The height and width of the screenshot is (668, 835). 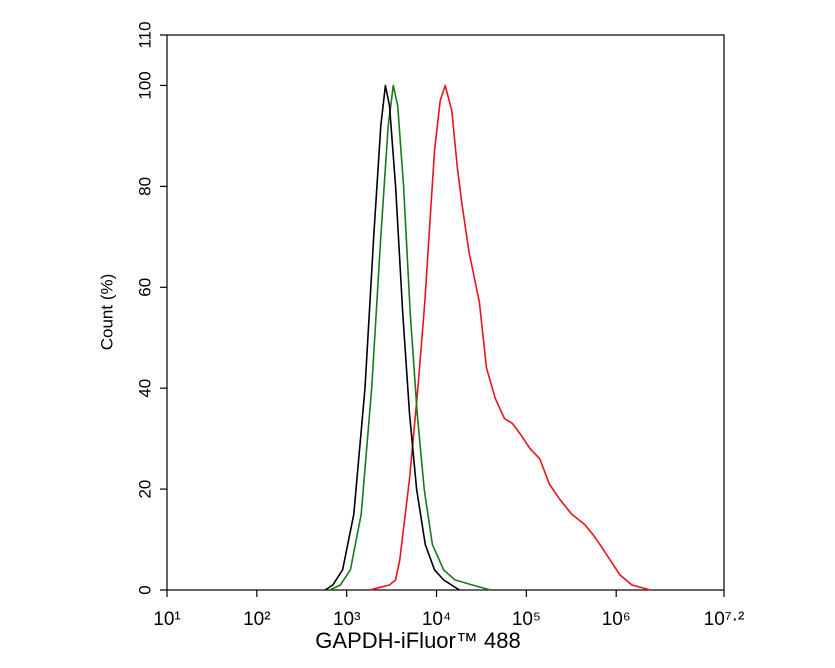 I want to click on x-tick-label: 10³, so click(x=346, y=619).